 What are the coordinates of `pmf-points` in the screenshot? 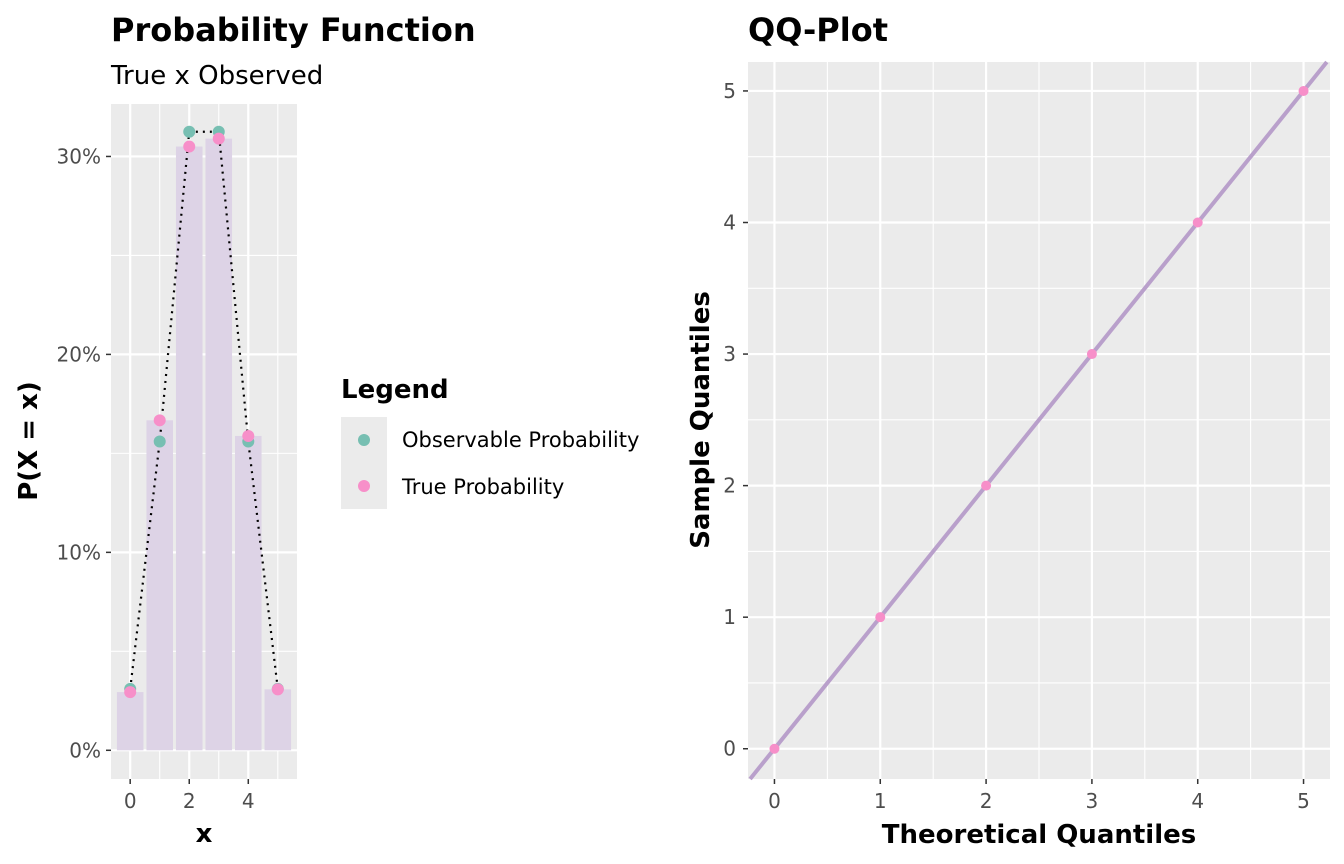 It's located at (204, 412).